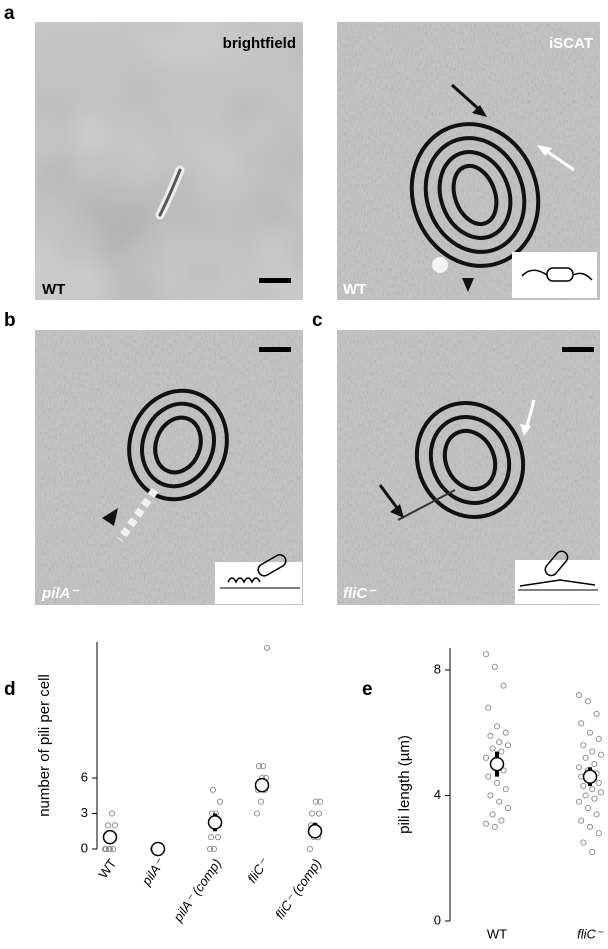 The height and width of the screenshot is (949, 608). What do you see at coordinates (437, 794) in the screenshot?
I see `y-tick-label: 4` at bounding box center [437, 794].